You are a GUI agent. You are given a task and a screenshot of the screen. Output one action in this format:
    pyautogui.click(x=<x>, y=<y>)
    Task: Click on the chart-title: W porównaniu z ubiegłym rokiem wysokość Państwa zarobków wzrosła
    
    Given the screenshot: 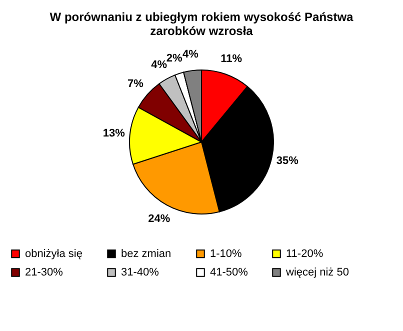 What is the action you would take?
    pyautogui.click(x=202, y=24)
    